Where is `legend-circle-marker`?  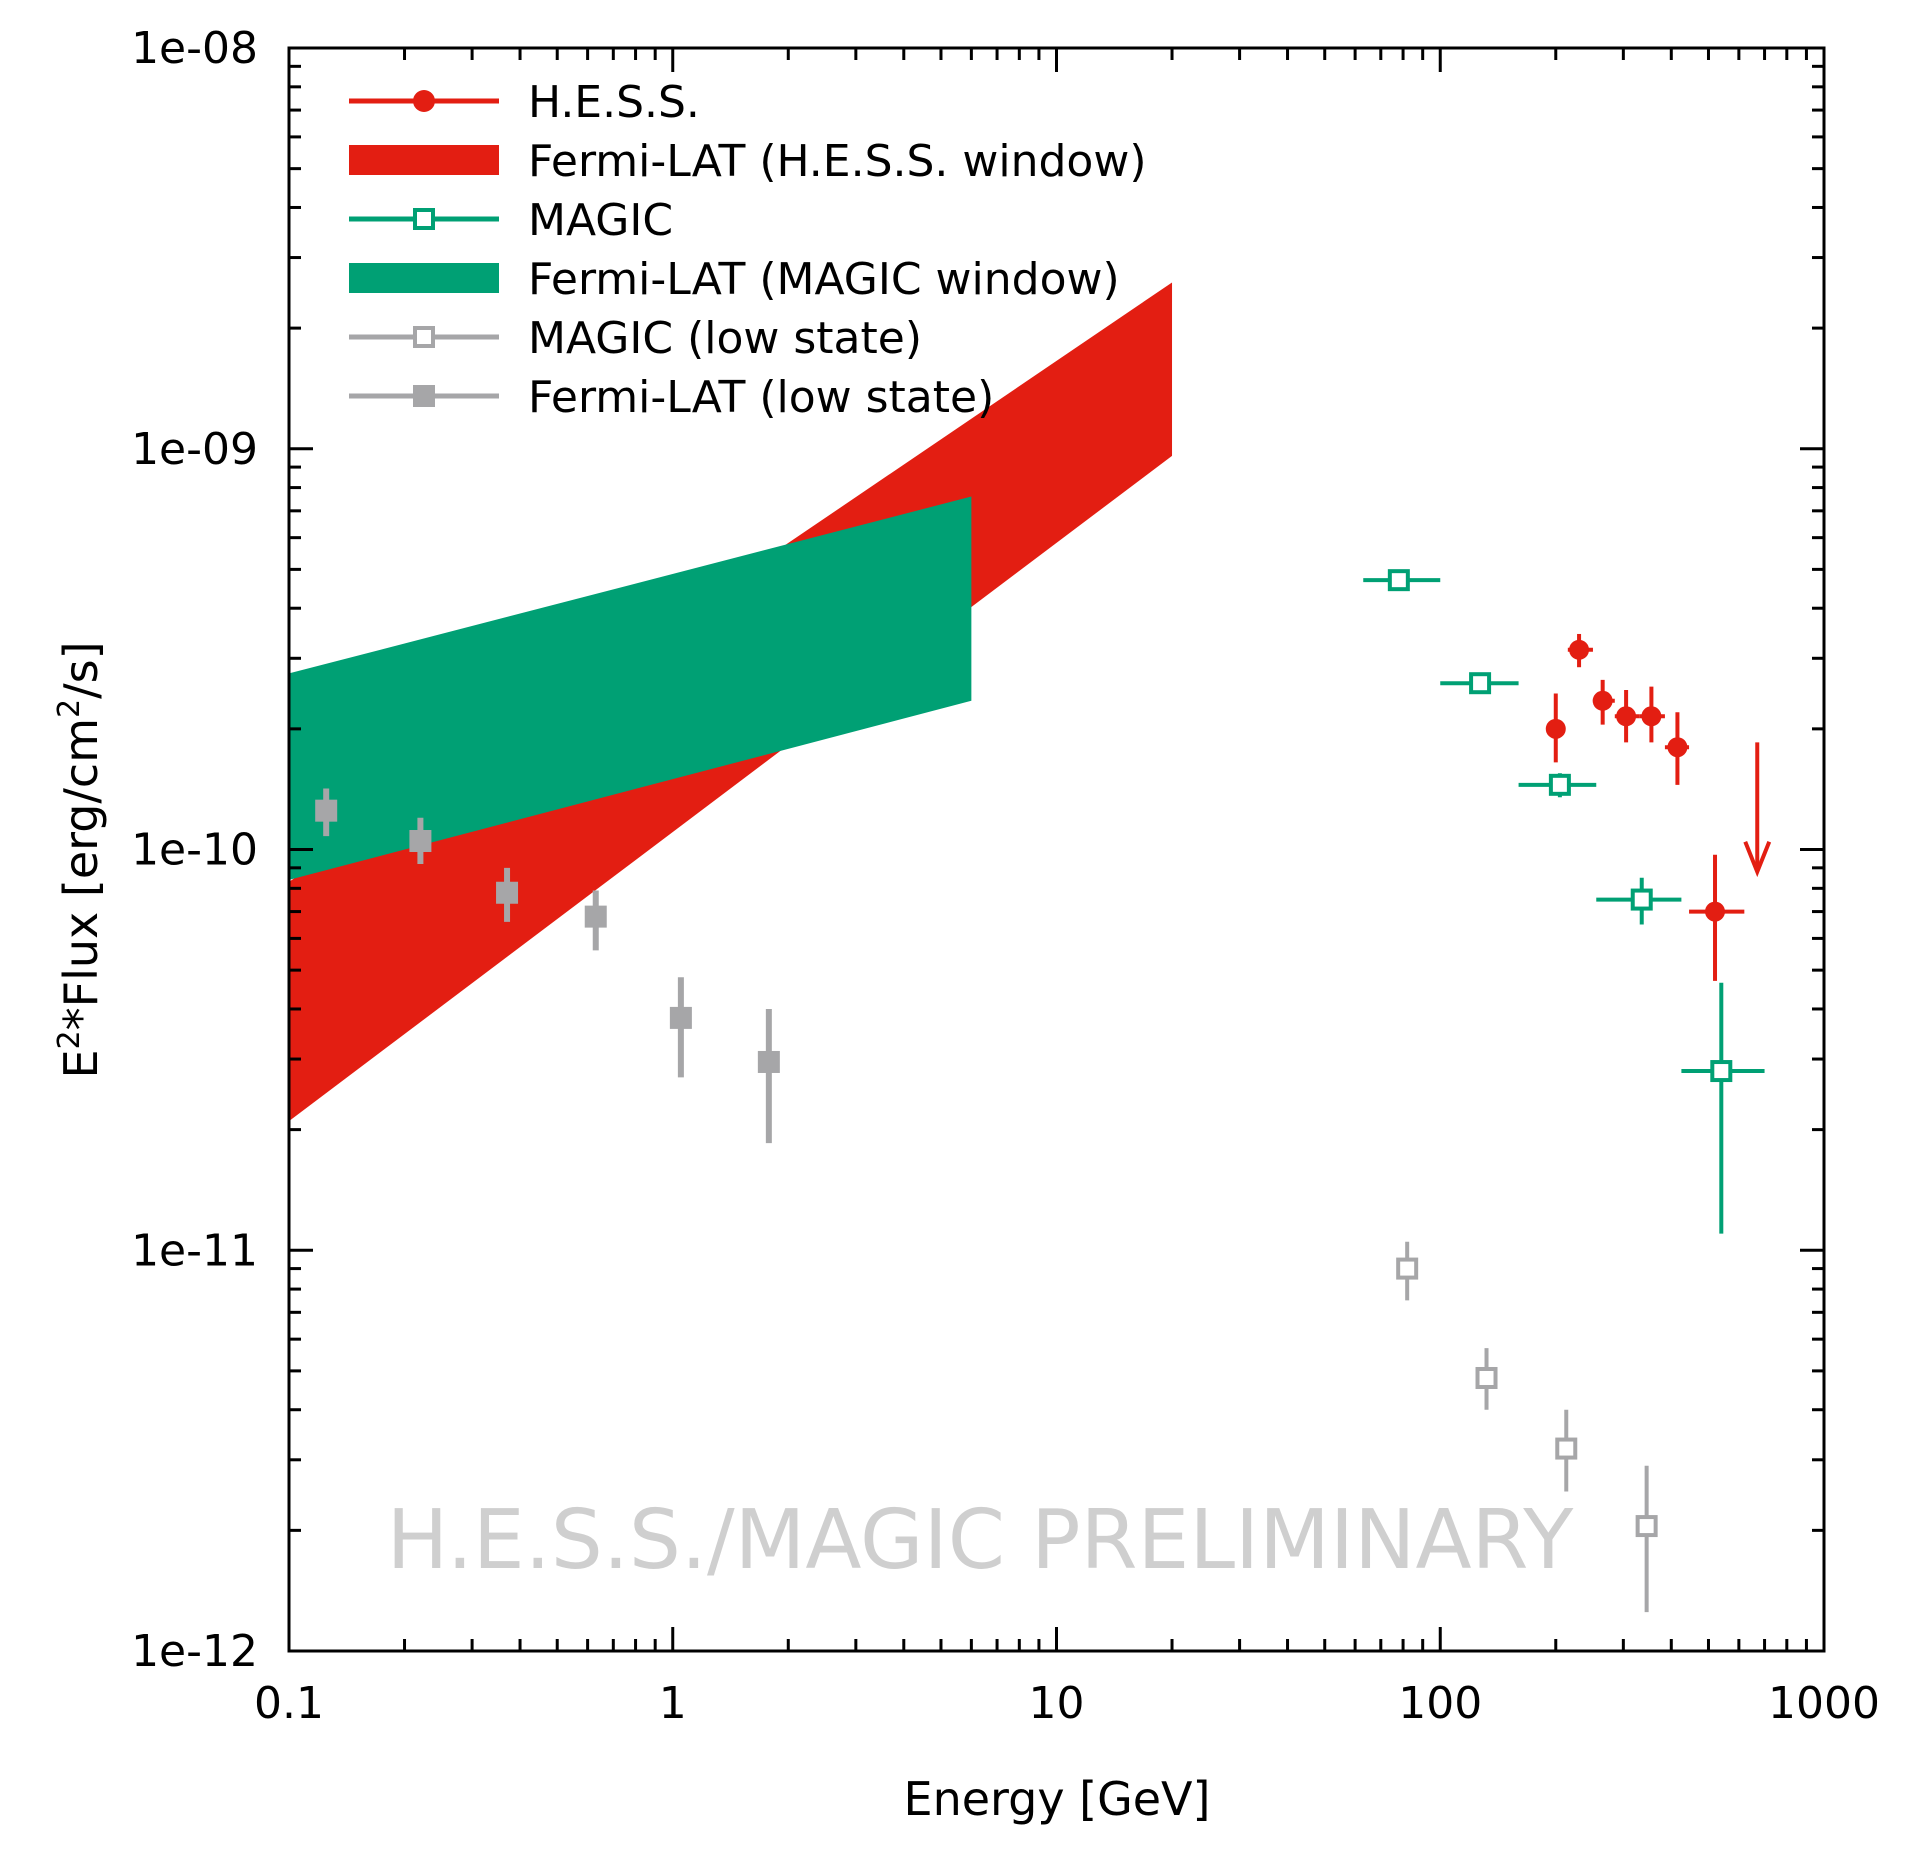 legend-circle-marker is located at coordinates (424, 101).